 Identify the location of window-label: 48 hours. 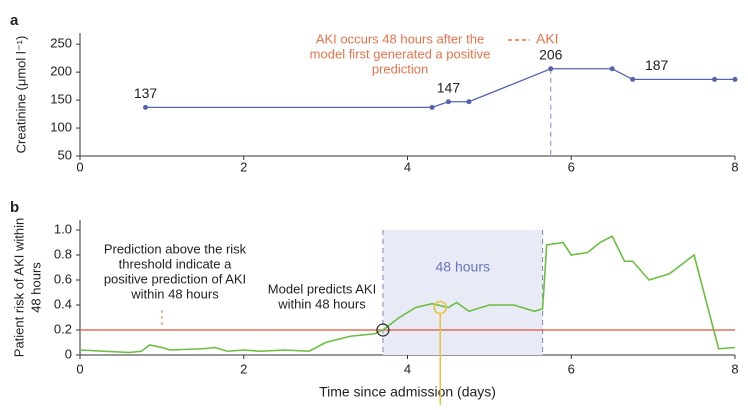
(463, 267).